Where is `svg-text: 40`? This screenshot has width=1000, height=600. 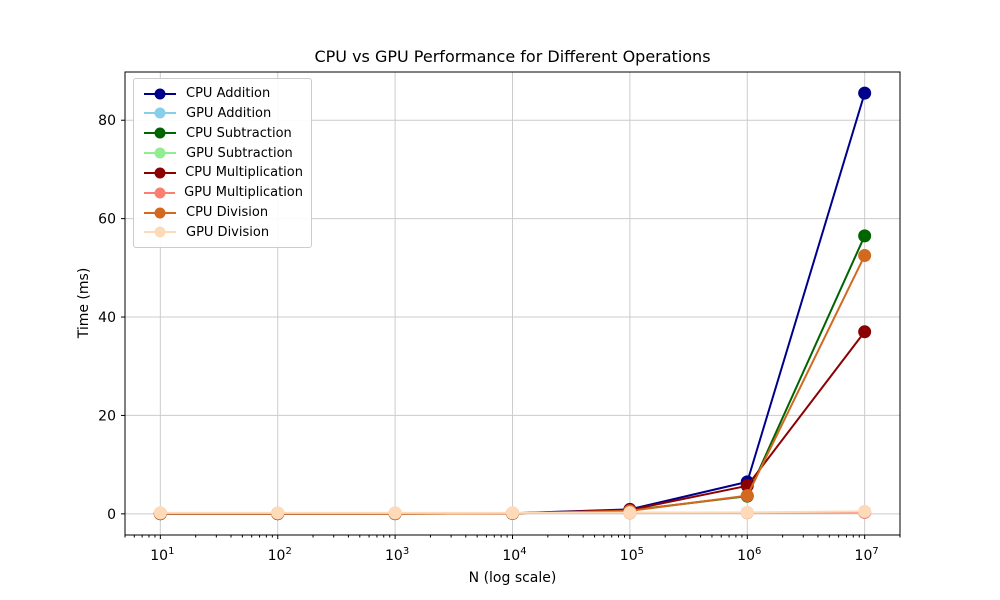
svg-text: 40 is located at coordinates (107, 318).